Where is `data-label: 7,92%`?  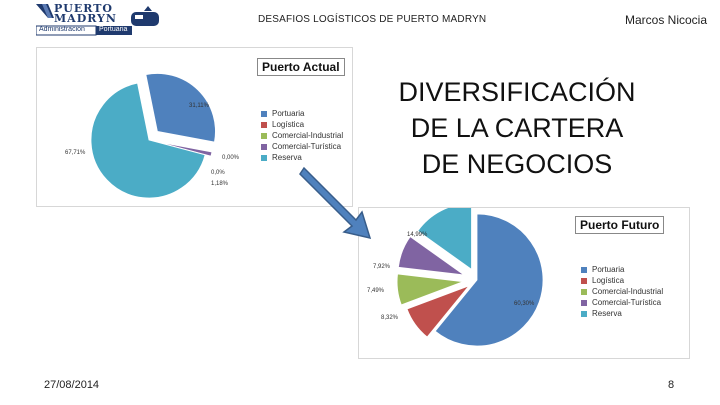
data-label: 7,92% is located at coordinates (382, 267).